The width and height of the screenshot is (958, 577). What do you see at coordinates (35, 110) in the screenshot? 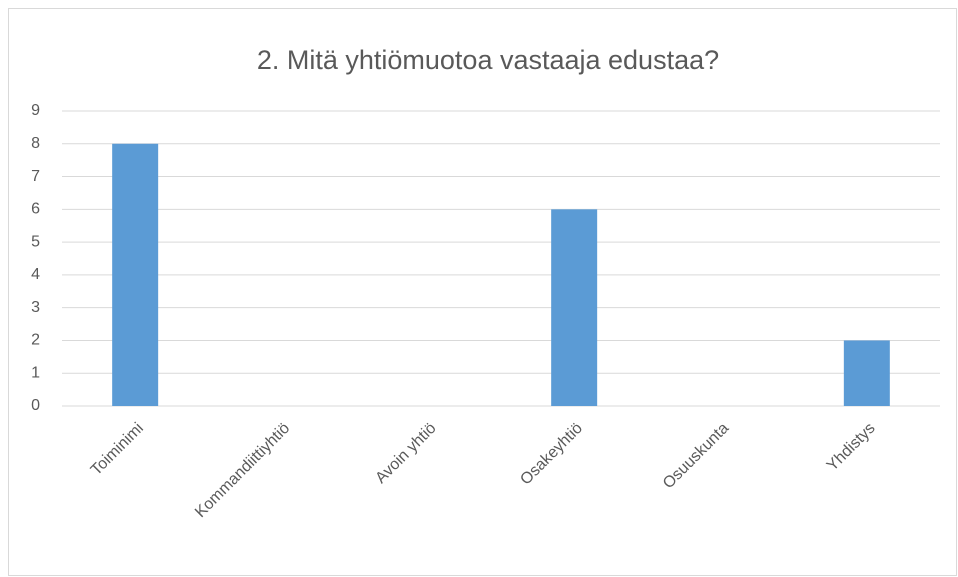
I see `y-tick-label: 9` at bounding box center [35, 110].